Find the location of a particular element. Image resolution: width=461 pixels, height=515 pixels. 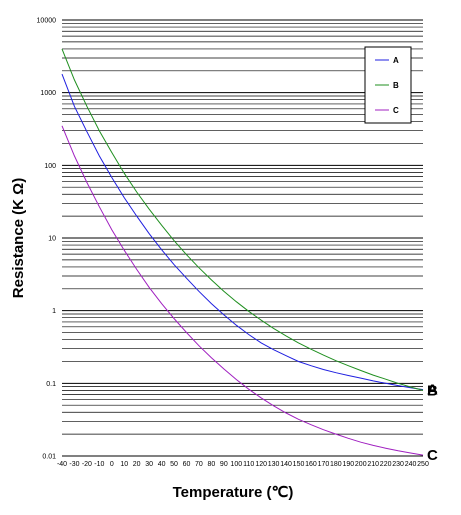

x-tick-label: 30 is located at coordinates (149, 464).